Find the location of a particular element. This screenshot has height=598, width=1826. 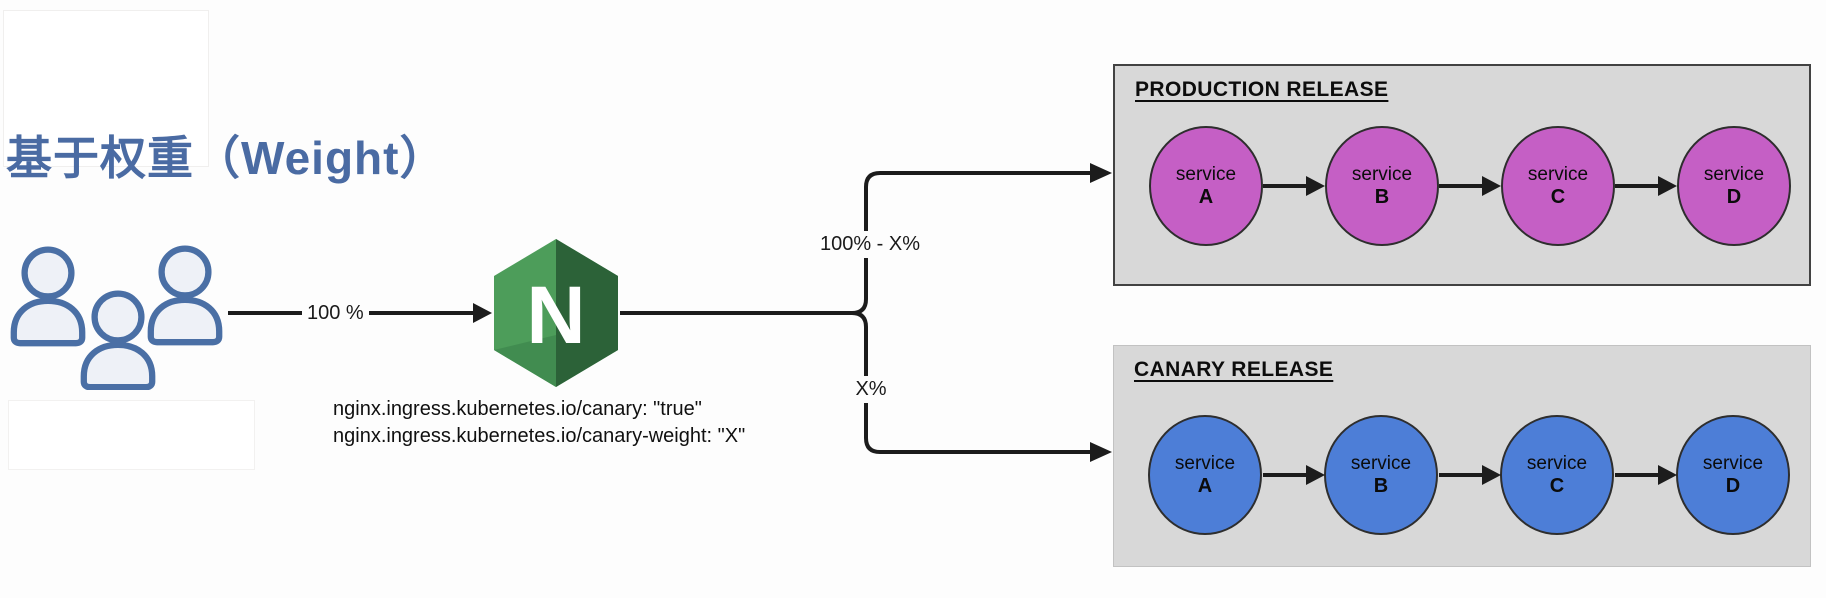

production-branch-label: 100% - X% is located at coordinates (870, 244).